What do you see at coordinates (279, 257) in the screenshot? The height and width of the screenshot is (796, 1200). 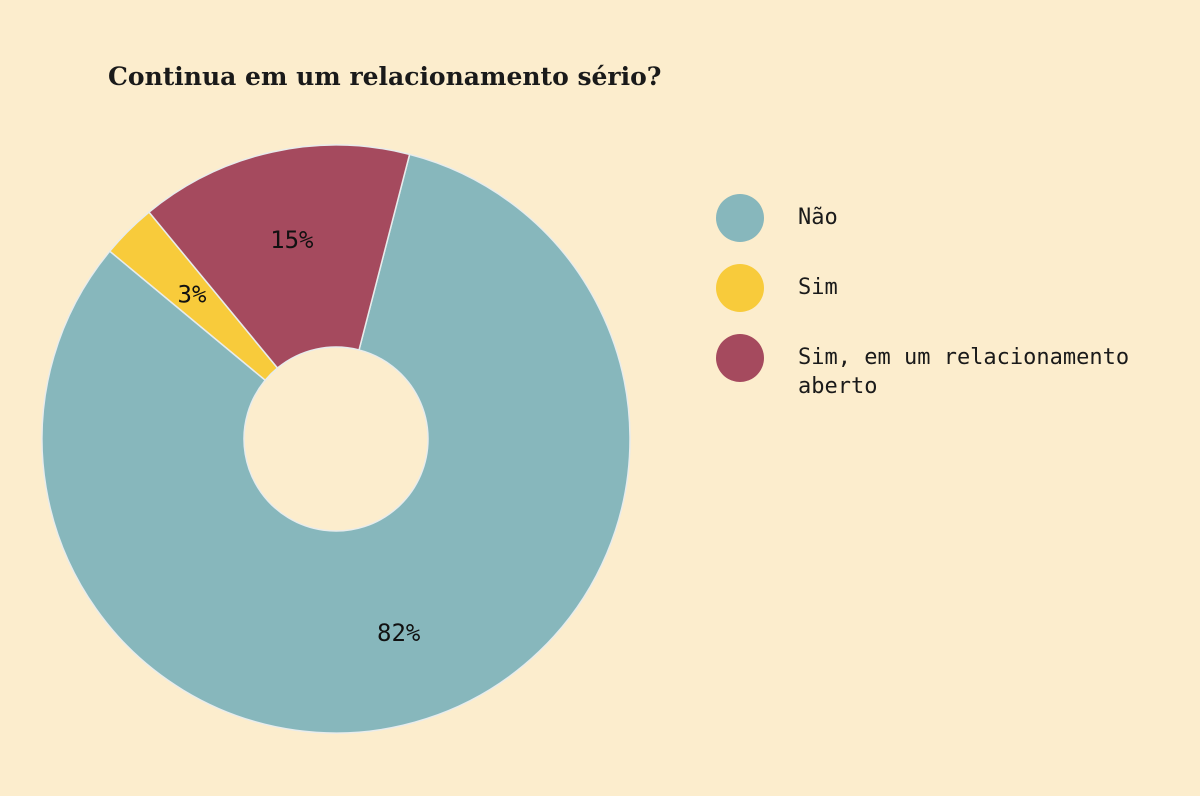 I see `slice-sim-aberto` at bounding box center [279, 257].